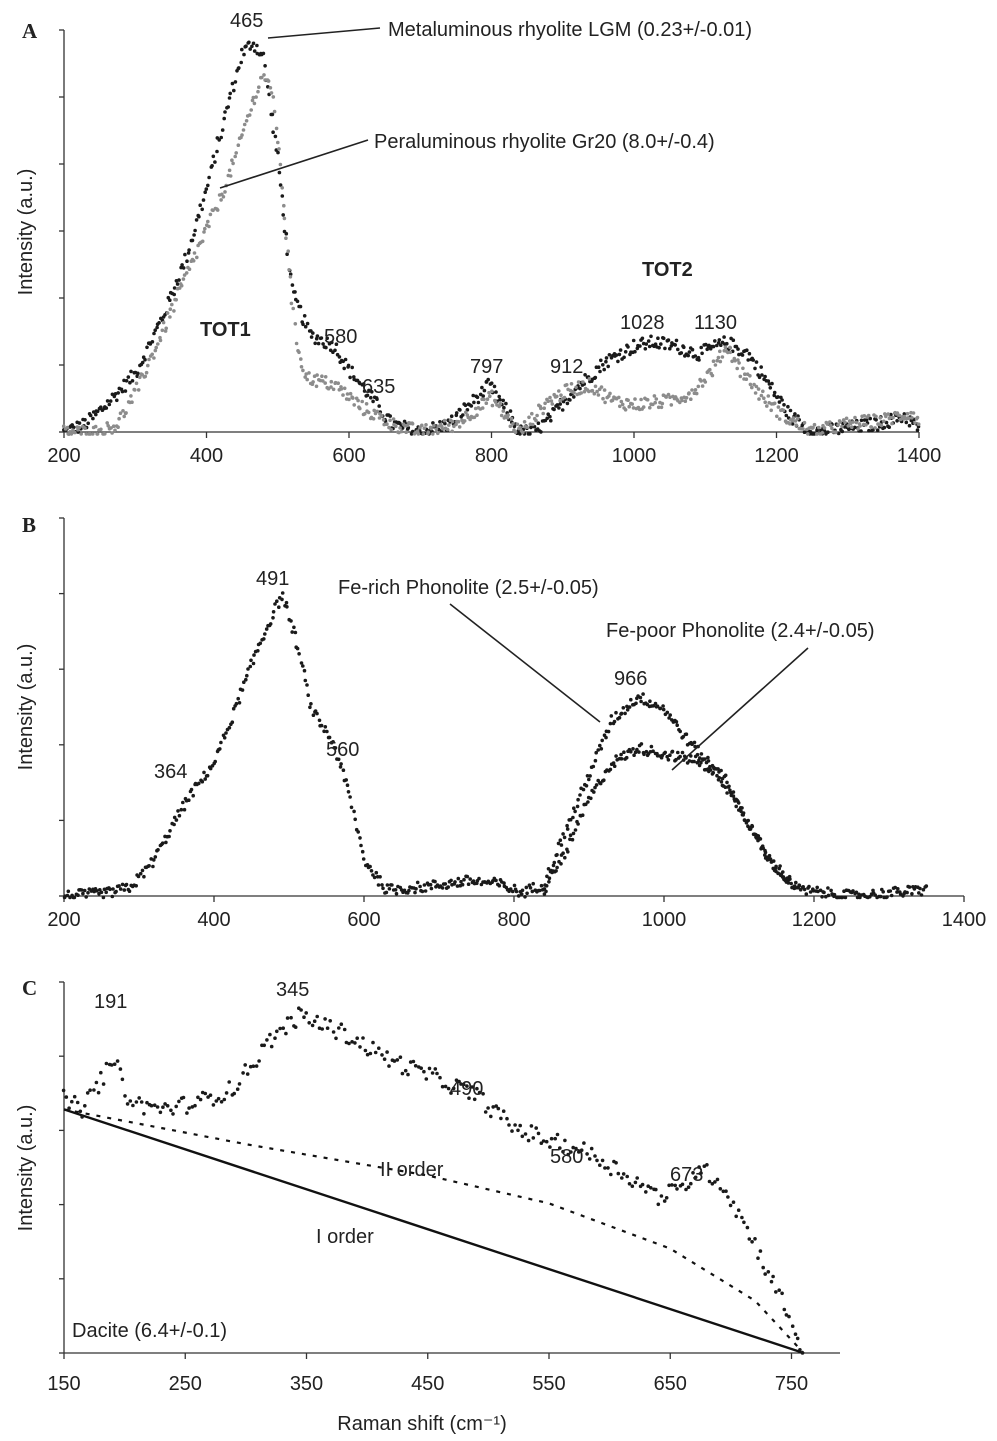 This screenshot has width=997, height=1441. I want to click on i-order-line, so click(434, 1231).